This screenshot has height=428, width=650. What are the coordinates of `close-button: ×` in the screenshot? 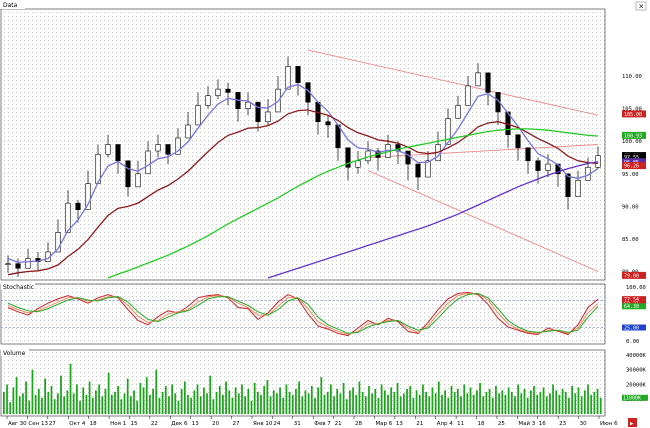 It's located at (641, 6).